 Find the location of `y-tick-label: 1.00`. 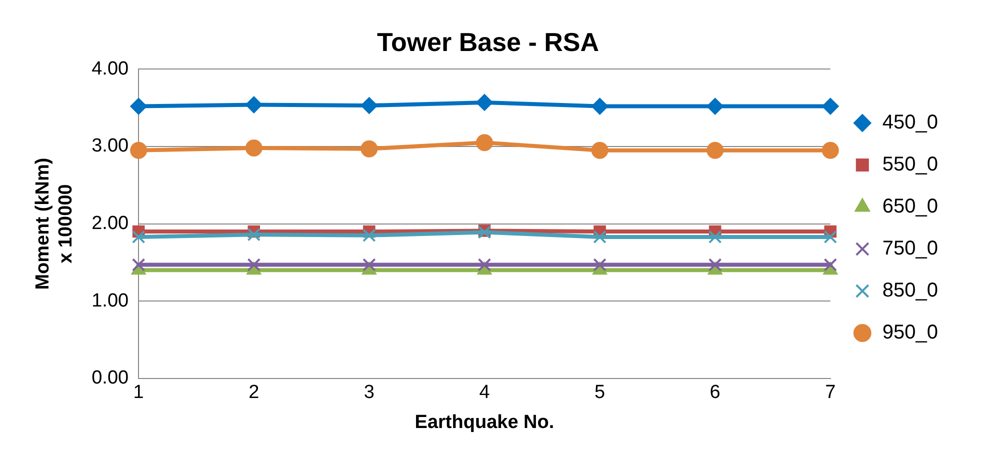

y-tick-label: 1.00 is located at coordinates (110, 301).